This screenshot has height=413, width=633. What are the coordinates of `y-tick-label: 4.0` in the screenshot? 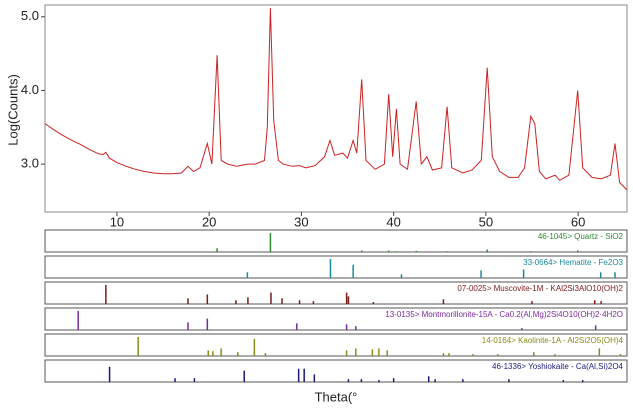 It's located at (30, 89).